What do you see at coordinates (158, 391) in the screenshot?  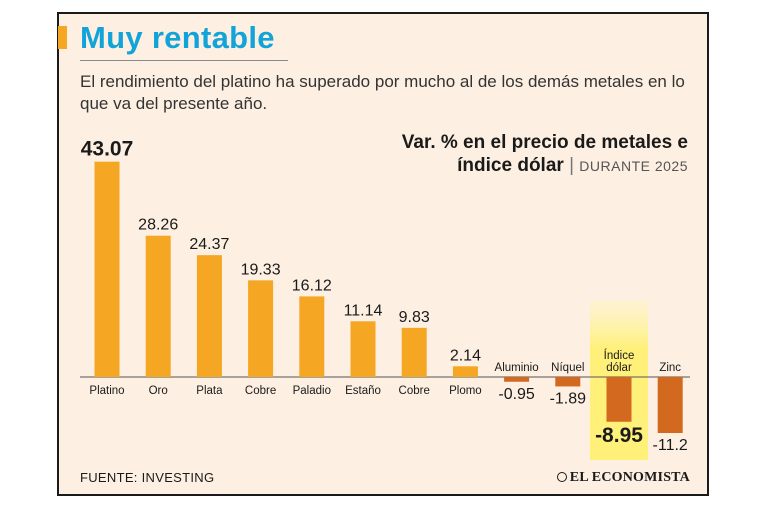 I see `category-label: Oro` at bounding box center [158, 391].